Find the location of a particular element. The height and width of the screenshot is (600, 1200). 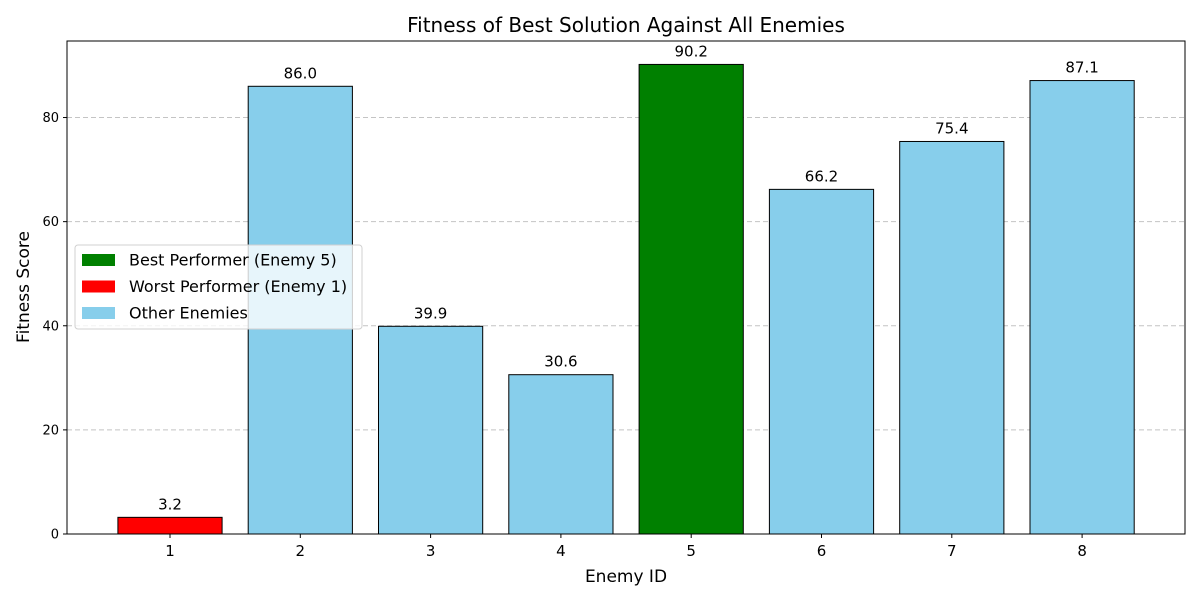

x-tick-label: 8 is located at coordinates (1082, 551).